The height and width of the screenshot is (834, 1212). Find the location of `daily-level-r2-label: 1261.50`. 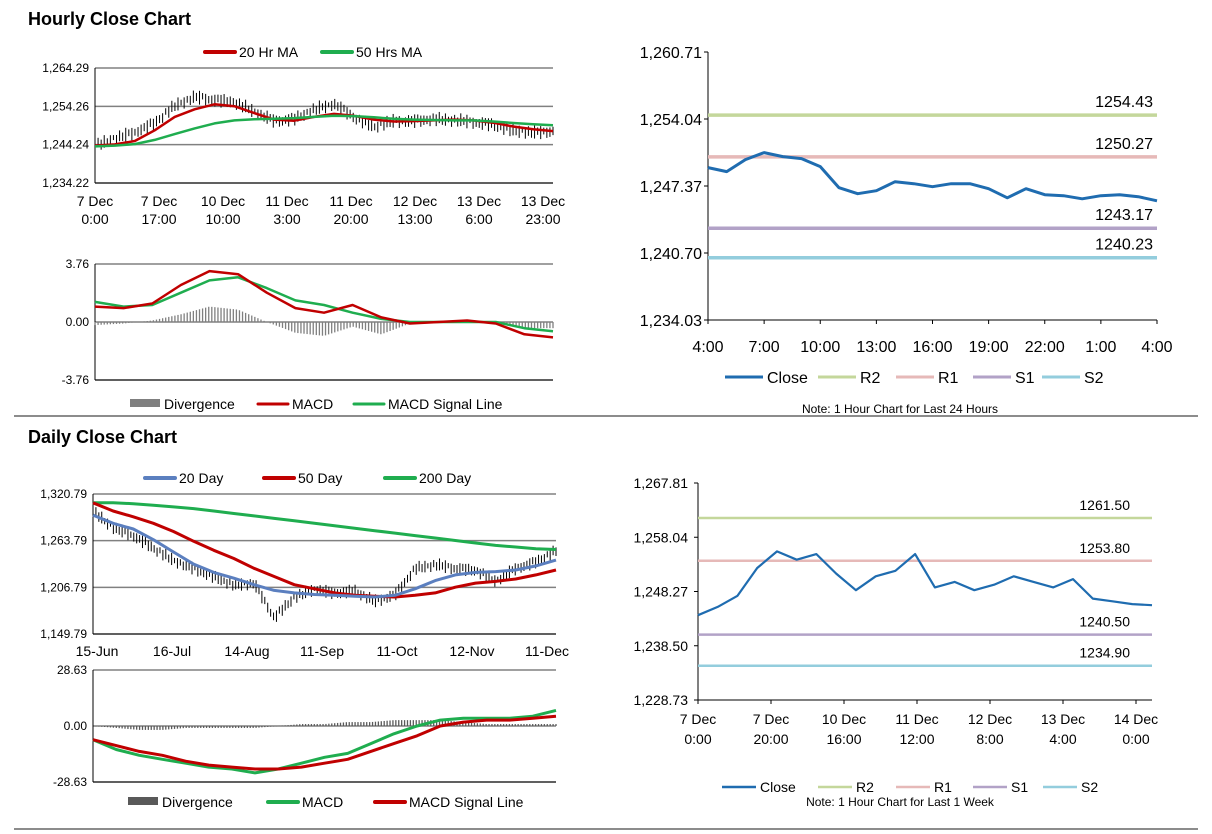

daily-level-r2-label: 1261.50 is located at coordinates (1104, 505).